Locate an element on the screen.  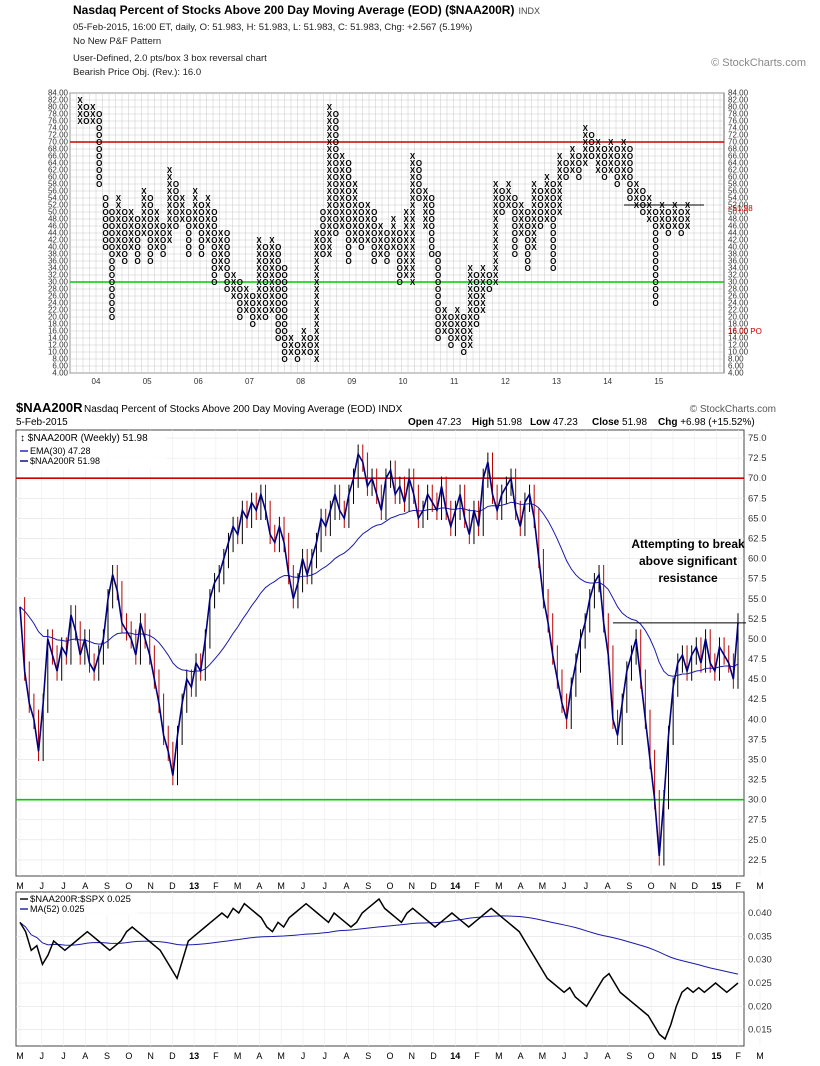
pf-y-tick-left: 34.00 is located at coordinates (58, 268).